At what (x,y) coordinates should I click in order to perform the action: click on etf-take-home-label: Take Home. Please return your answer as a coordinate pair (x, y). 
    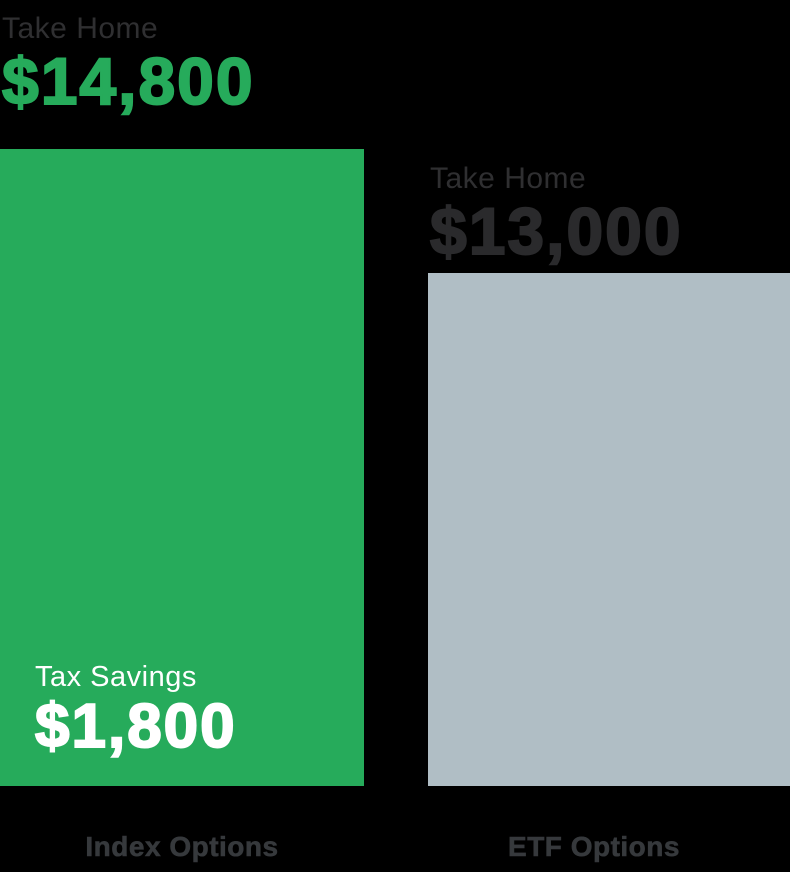
    Looking at the image, I should click on (508, 178).